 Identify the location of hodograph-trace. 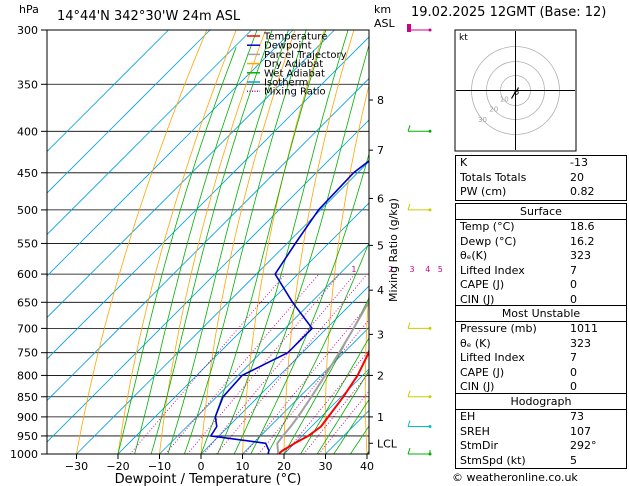
(515, 93).